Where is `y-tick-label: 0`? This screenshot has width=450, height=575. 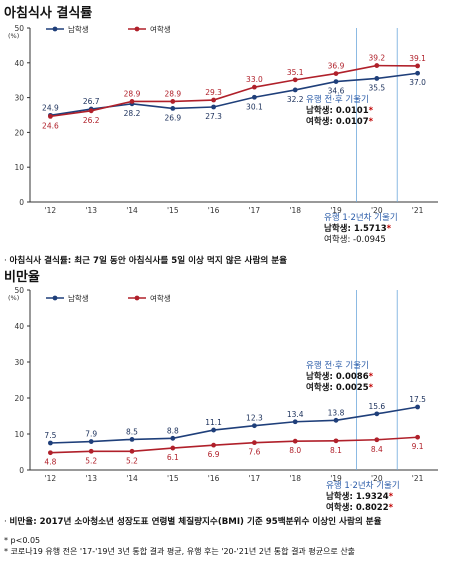 y-tick-label: 0 is located at coordinates (21, 470).